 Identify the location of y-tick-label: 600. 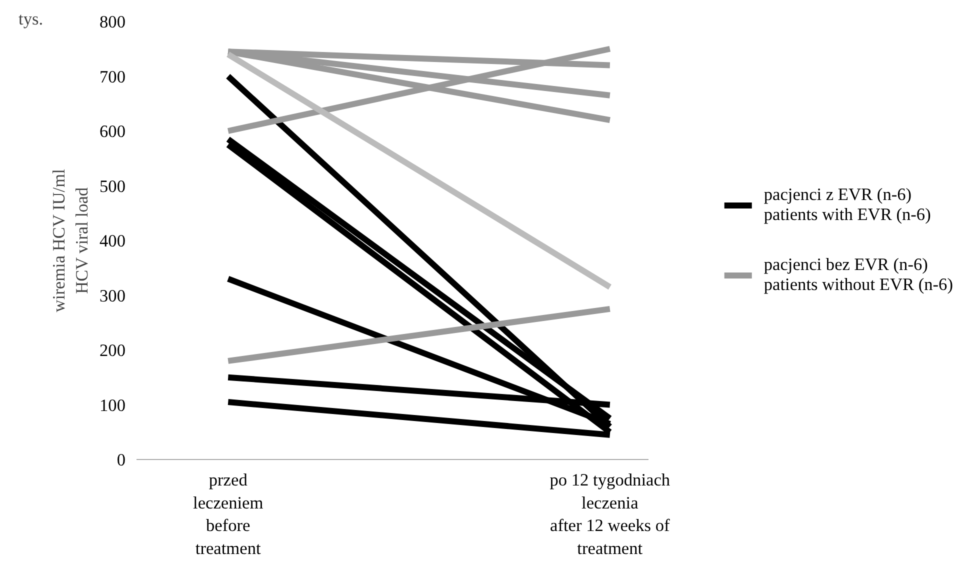
(113, 131).